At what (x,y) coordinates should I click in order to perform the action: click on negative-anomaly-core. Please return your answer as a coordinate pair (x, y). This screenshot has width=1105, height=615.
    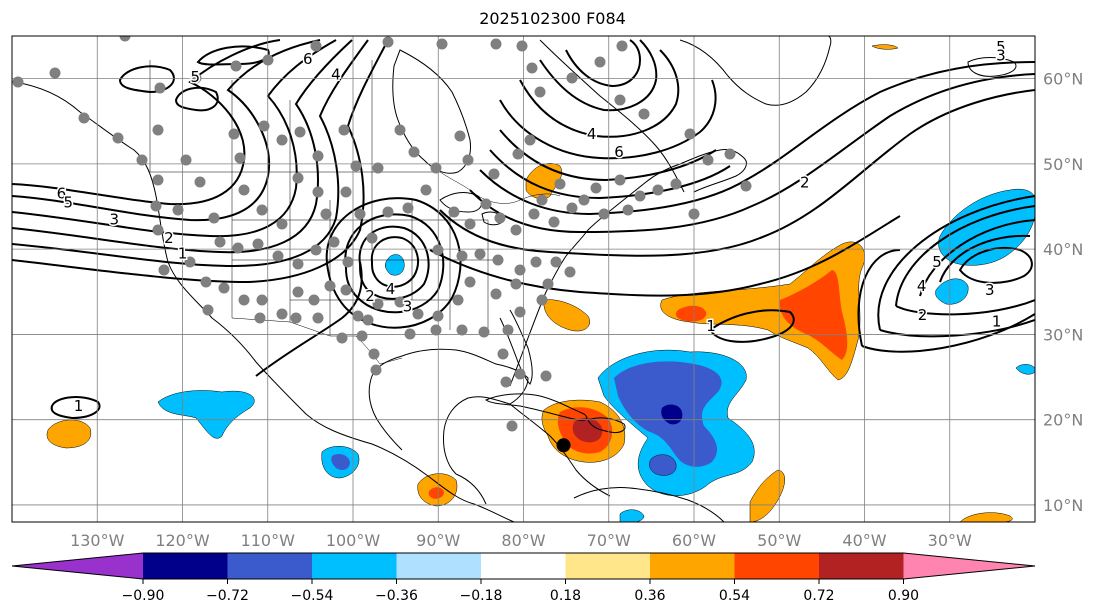
    Looking at the image, I should click on (340, 462).